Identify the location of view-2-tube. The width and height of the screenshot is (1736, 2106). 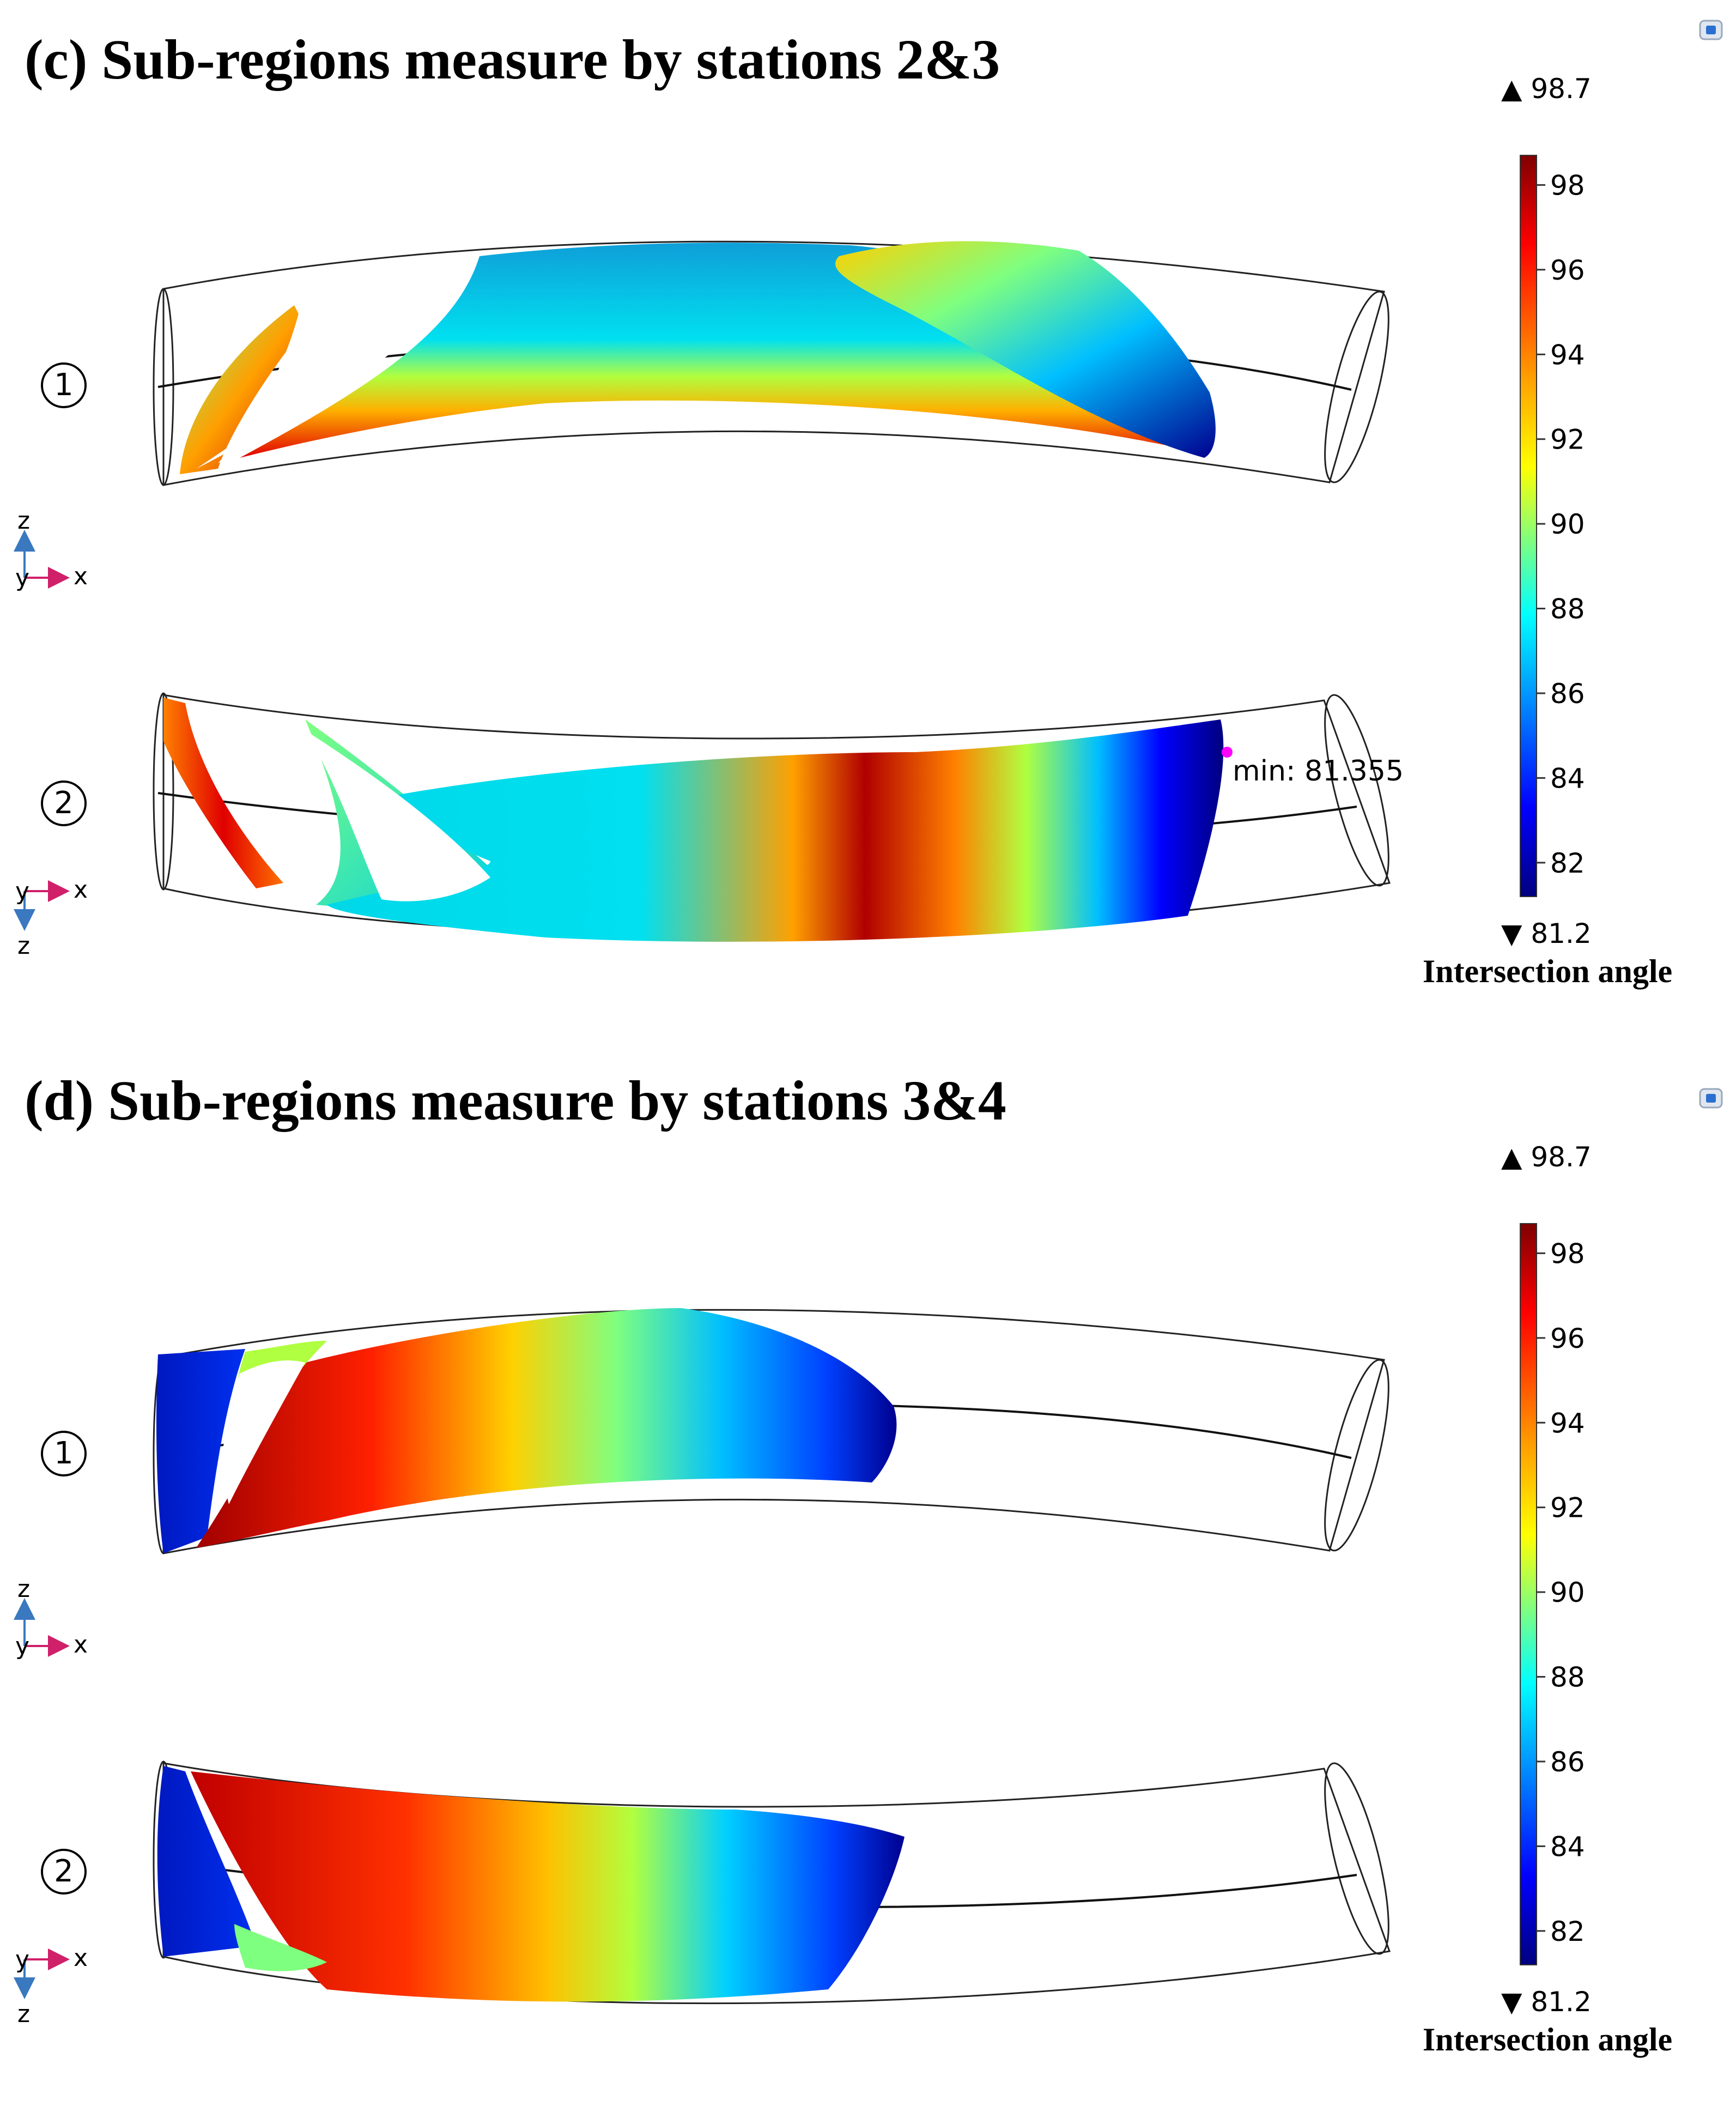
(772, 1882).